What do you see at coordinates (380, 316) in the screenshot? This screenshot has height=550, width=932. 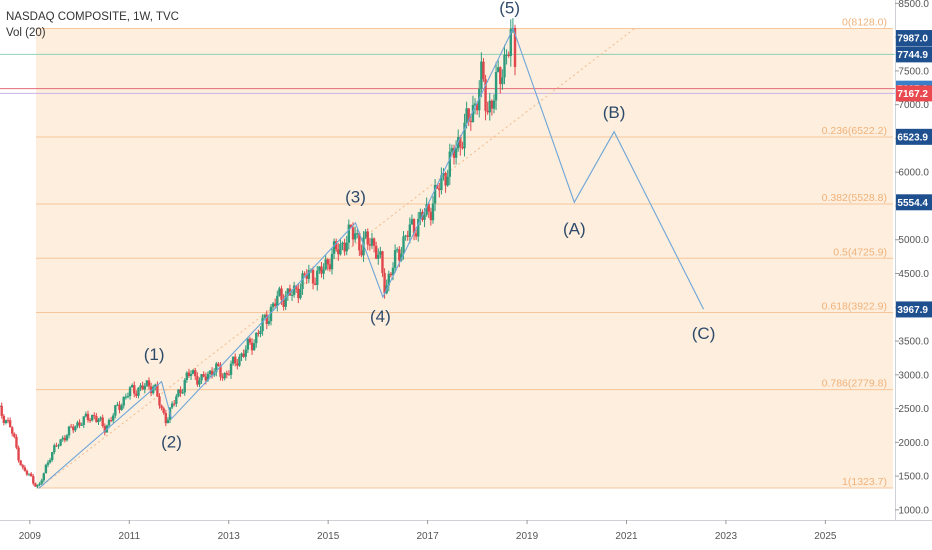 I see `wave-label: (4)` at bounding box center [380, 316].